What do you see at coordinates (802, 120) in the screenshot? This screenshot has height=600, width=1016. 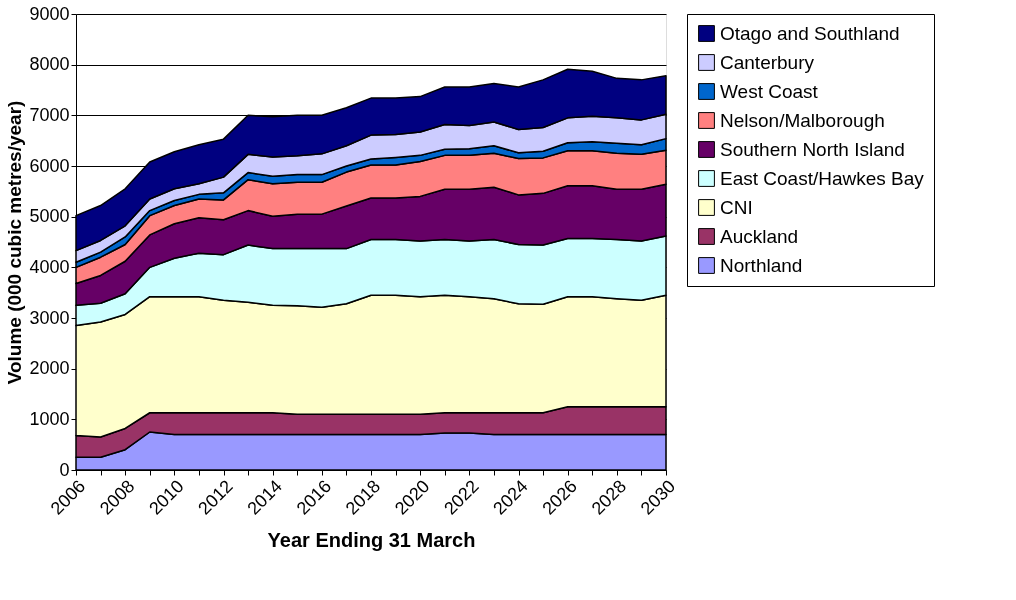 I see `legend-label: Nelson/Malborough` at bounding box center [802, 120].